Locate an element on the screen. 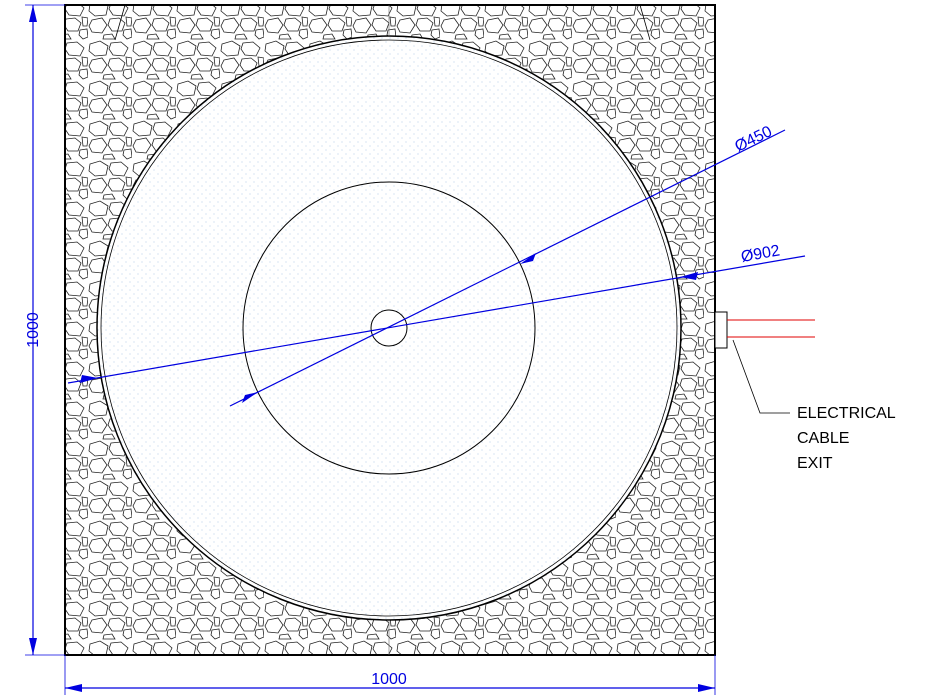 The height and width of the screenshot is (695, 933). callout-text: ELECTRICAL is located at coordinates (846, 413).